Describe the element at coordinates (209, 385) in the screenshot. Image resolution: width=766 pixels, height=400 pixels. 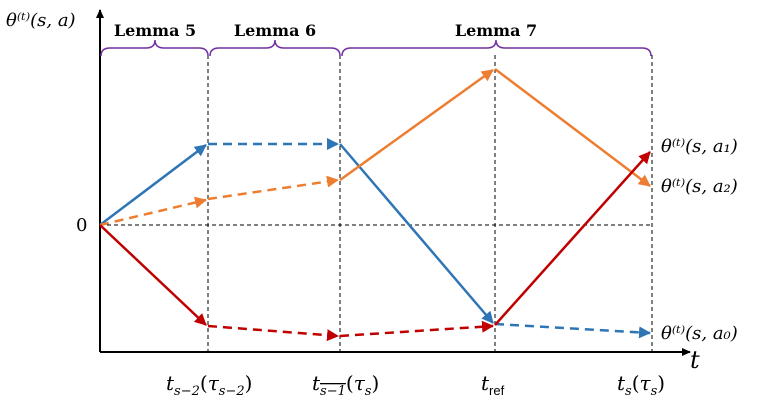
I see `tick-label-t1: ts−2(τs−2)` at that location.